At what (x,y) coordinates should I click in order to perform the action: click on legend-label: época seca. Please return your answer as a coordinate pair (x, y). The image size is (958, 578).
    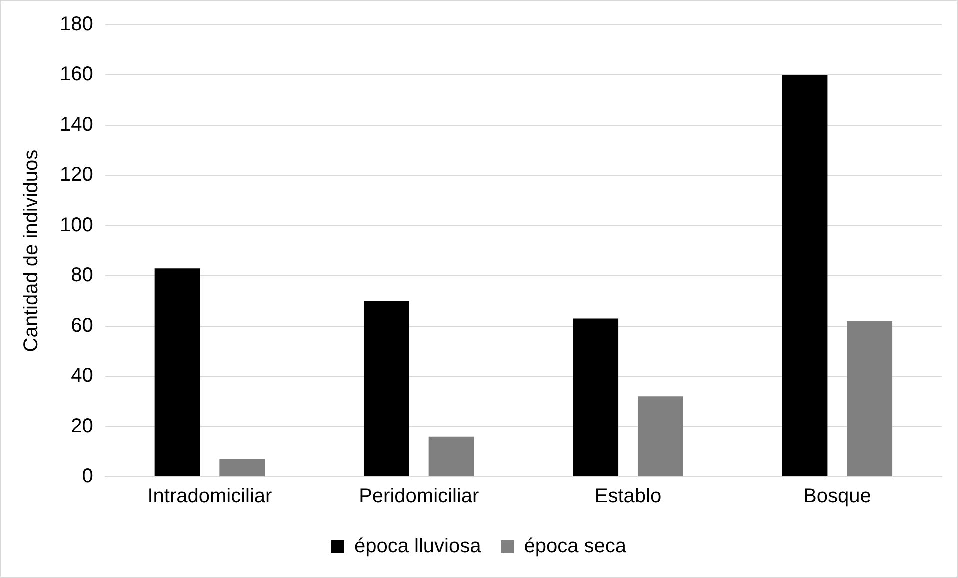
    Looking at the image, I should click on (576, 547).